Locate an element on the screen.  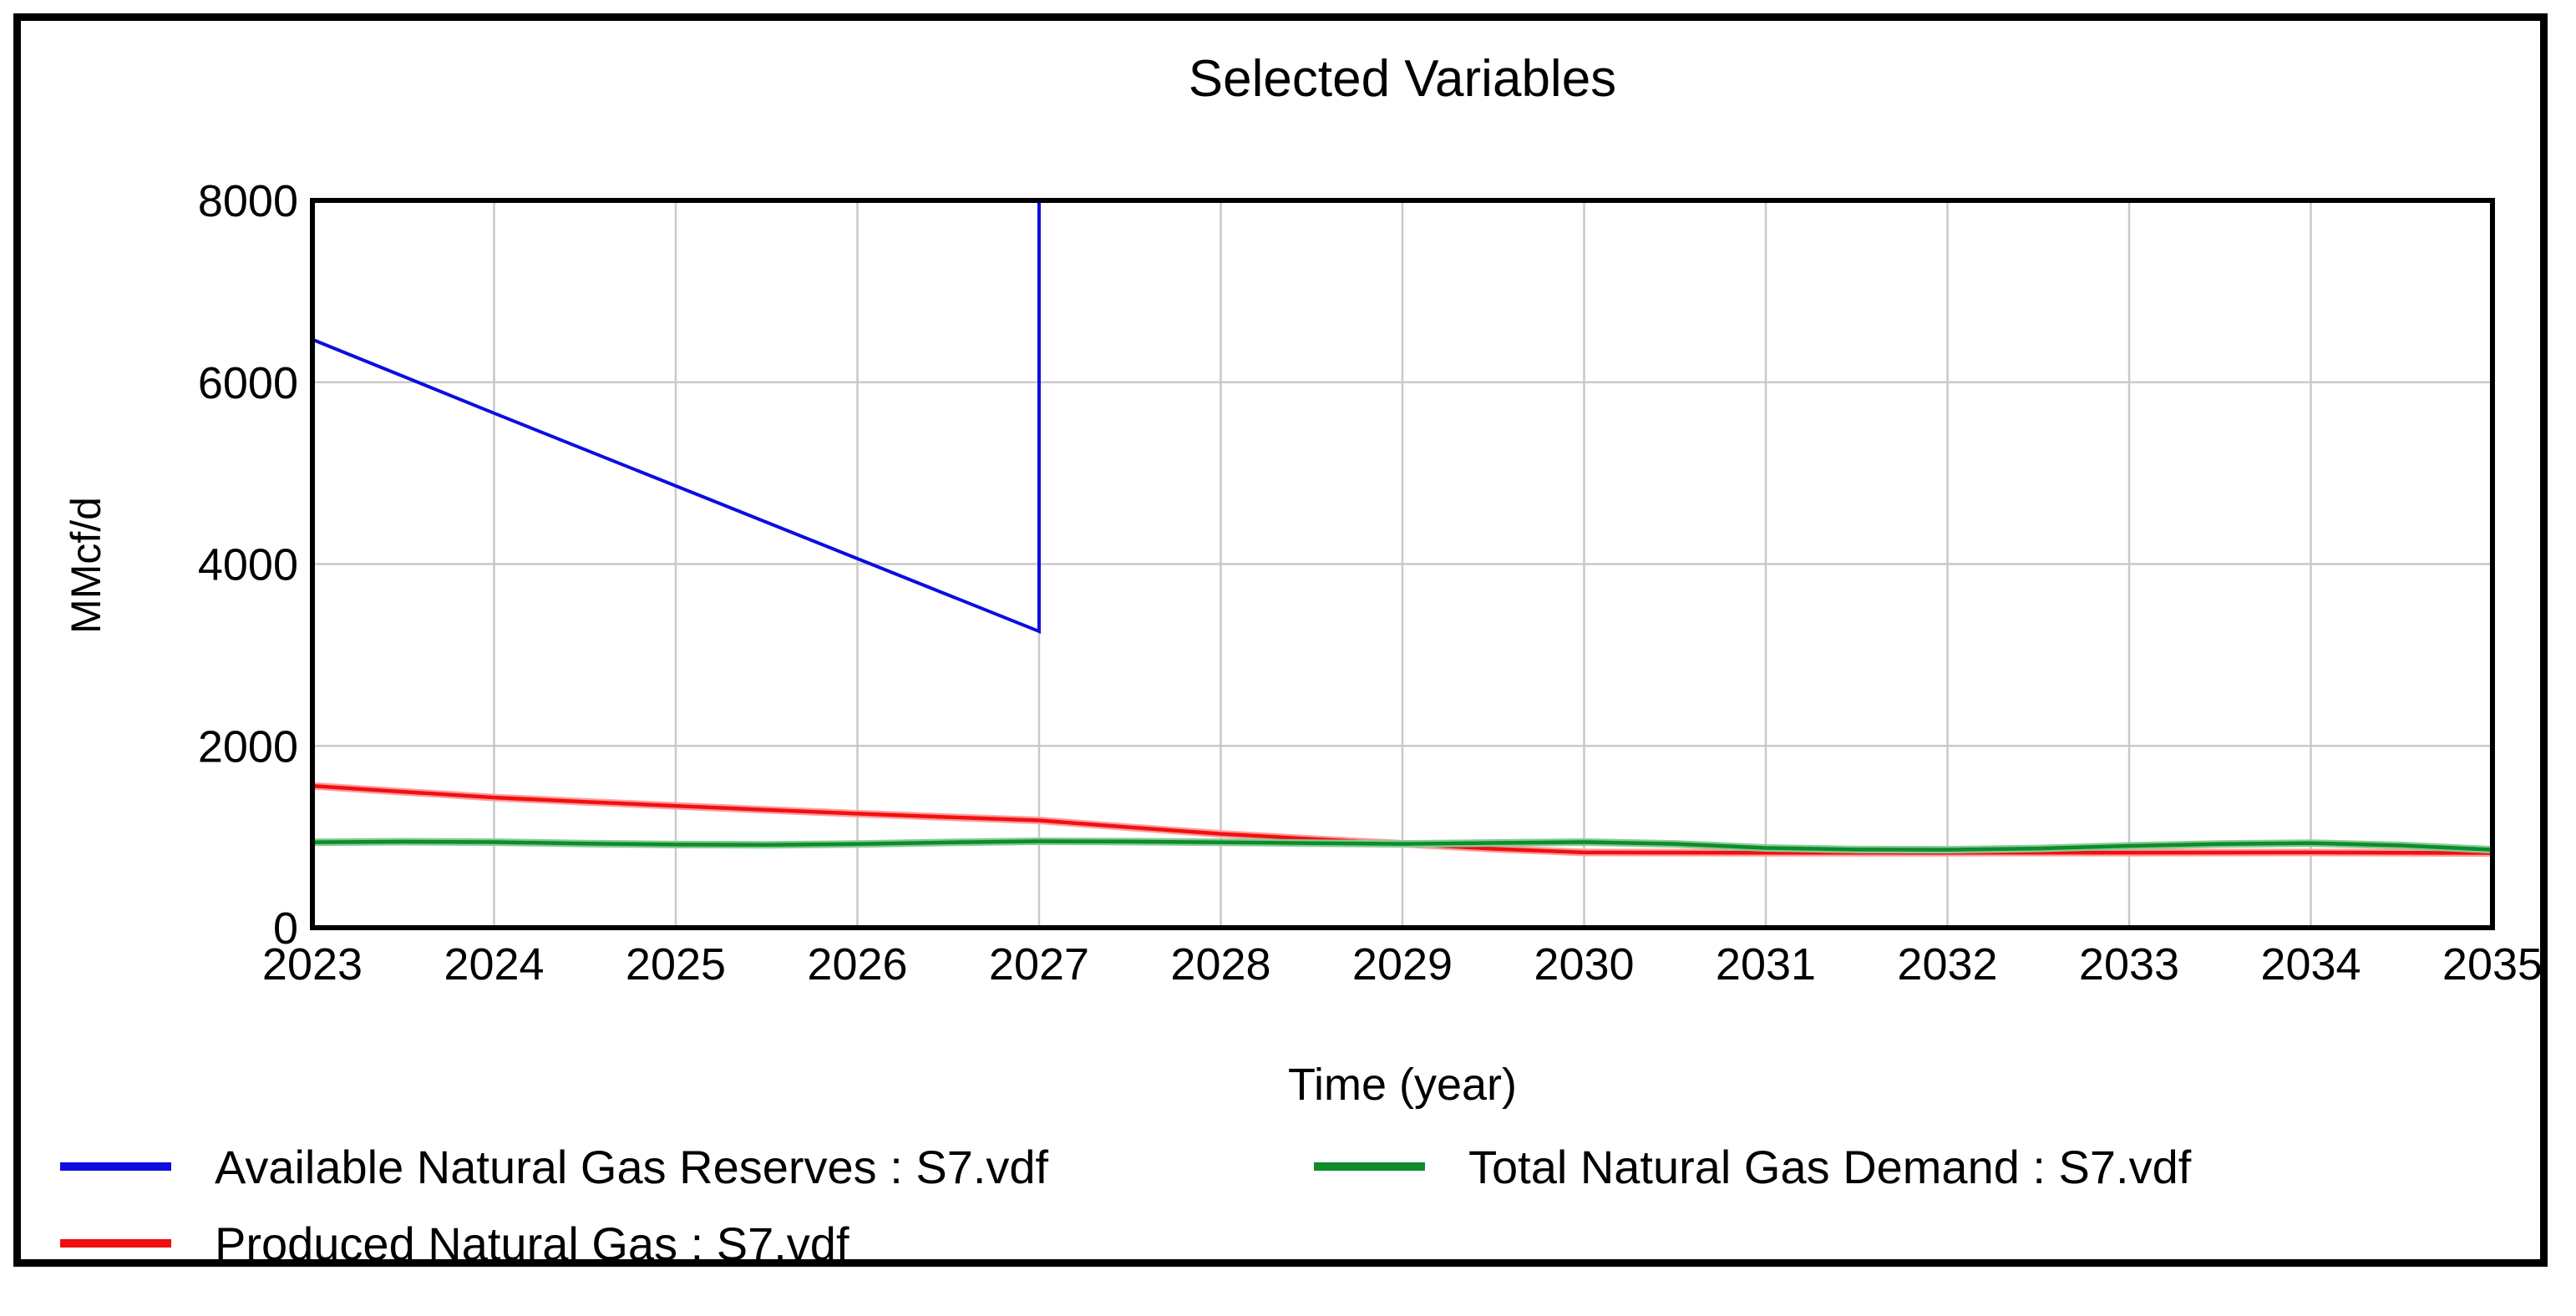
y-tick-label: 2000 is located at coordinates (248, 746).